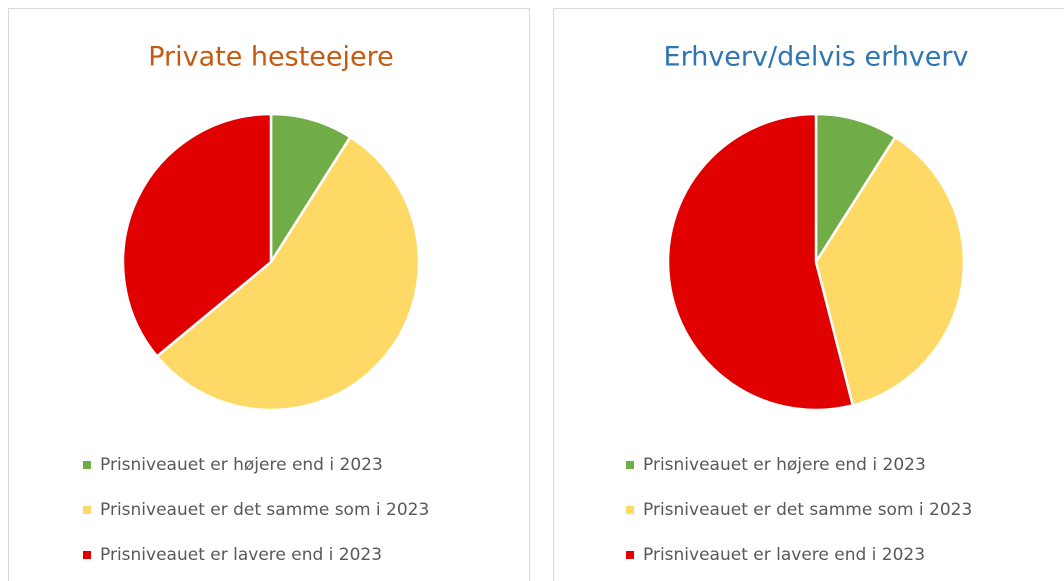  What do you see at coordinates (271, 57) in the screenshot?
I see `chart-title: Private hesteejere` at bounding box center [271, 57].